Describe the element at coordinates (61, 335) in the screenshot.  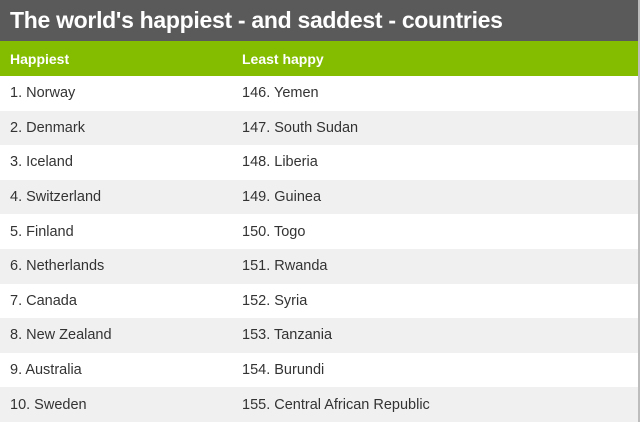
I see `happiest-cell: 8. New Zealand` at that location.